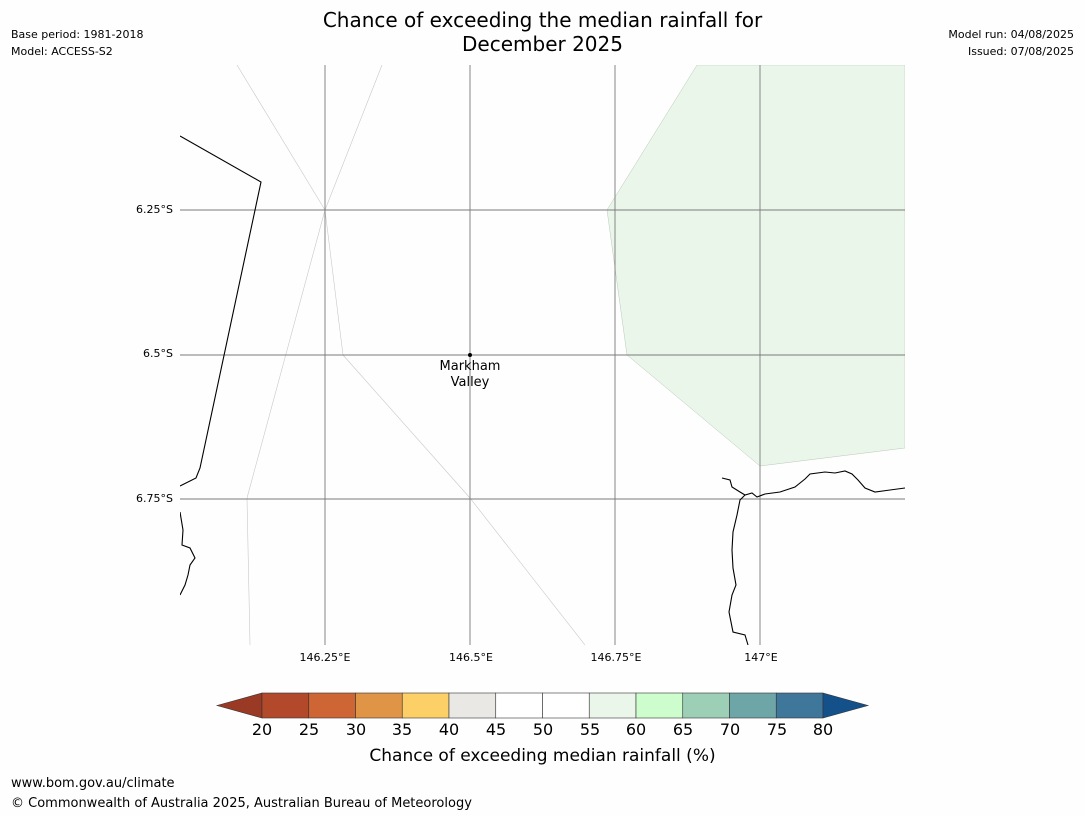  What do you see at coordinates (1011, 34) in the screenshot?
I see `model-run-text: Model run: 04/08/2025` at bounding box center [1011, 34].